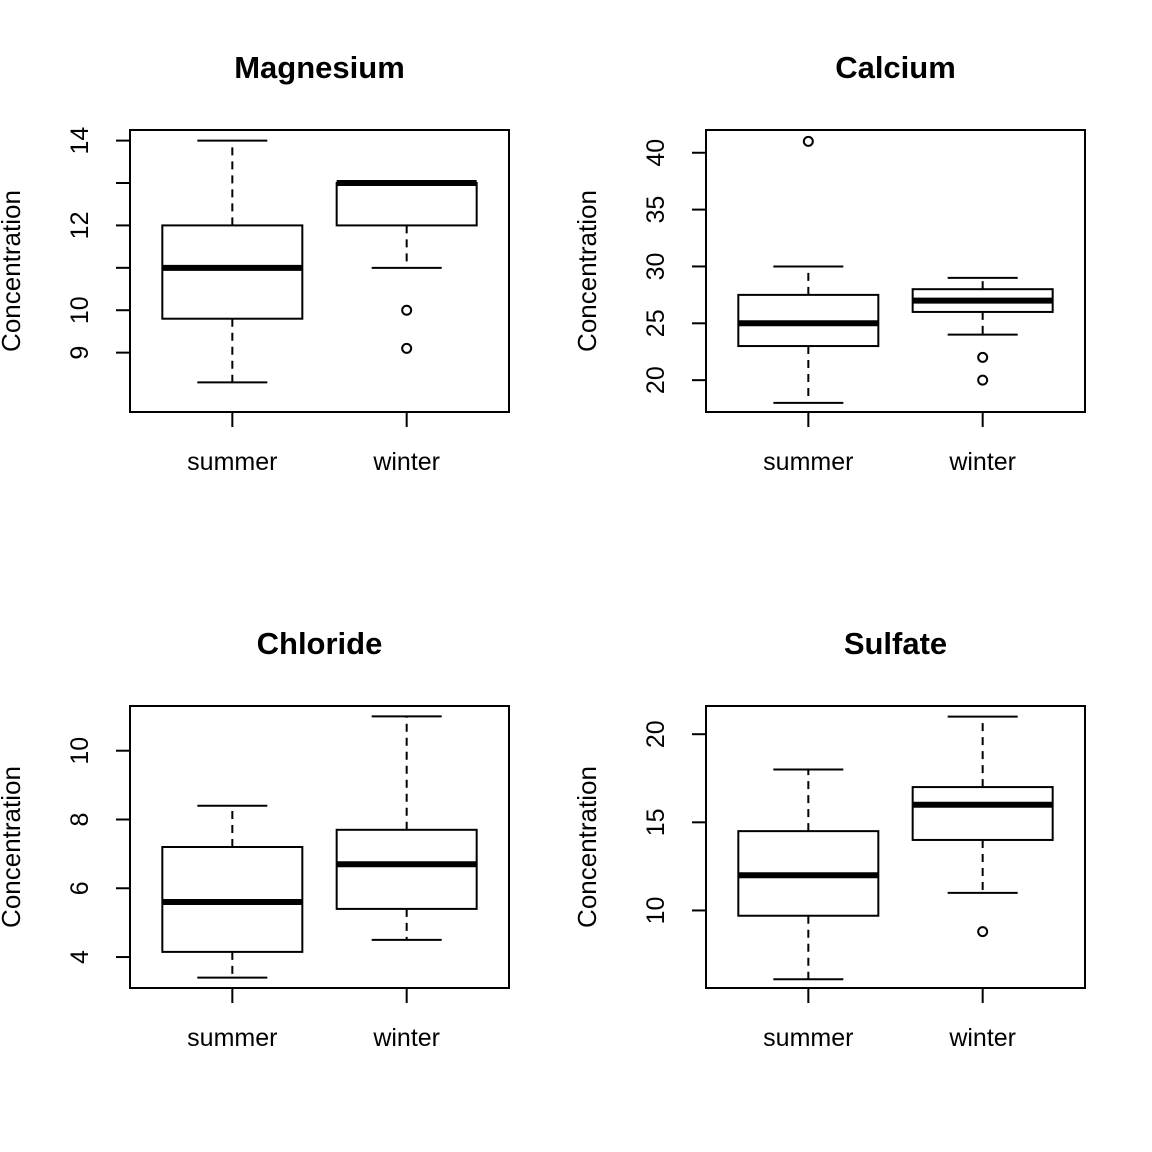 This screenshot has height=1152, width=1152. What do you see at coordinates (319, 67) in the screenshot?
I see `chart-title: Magnesium` at bounding box center [319, 67].